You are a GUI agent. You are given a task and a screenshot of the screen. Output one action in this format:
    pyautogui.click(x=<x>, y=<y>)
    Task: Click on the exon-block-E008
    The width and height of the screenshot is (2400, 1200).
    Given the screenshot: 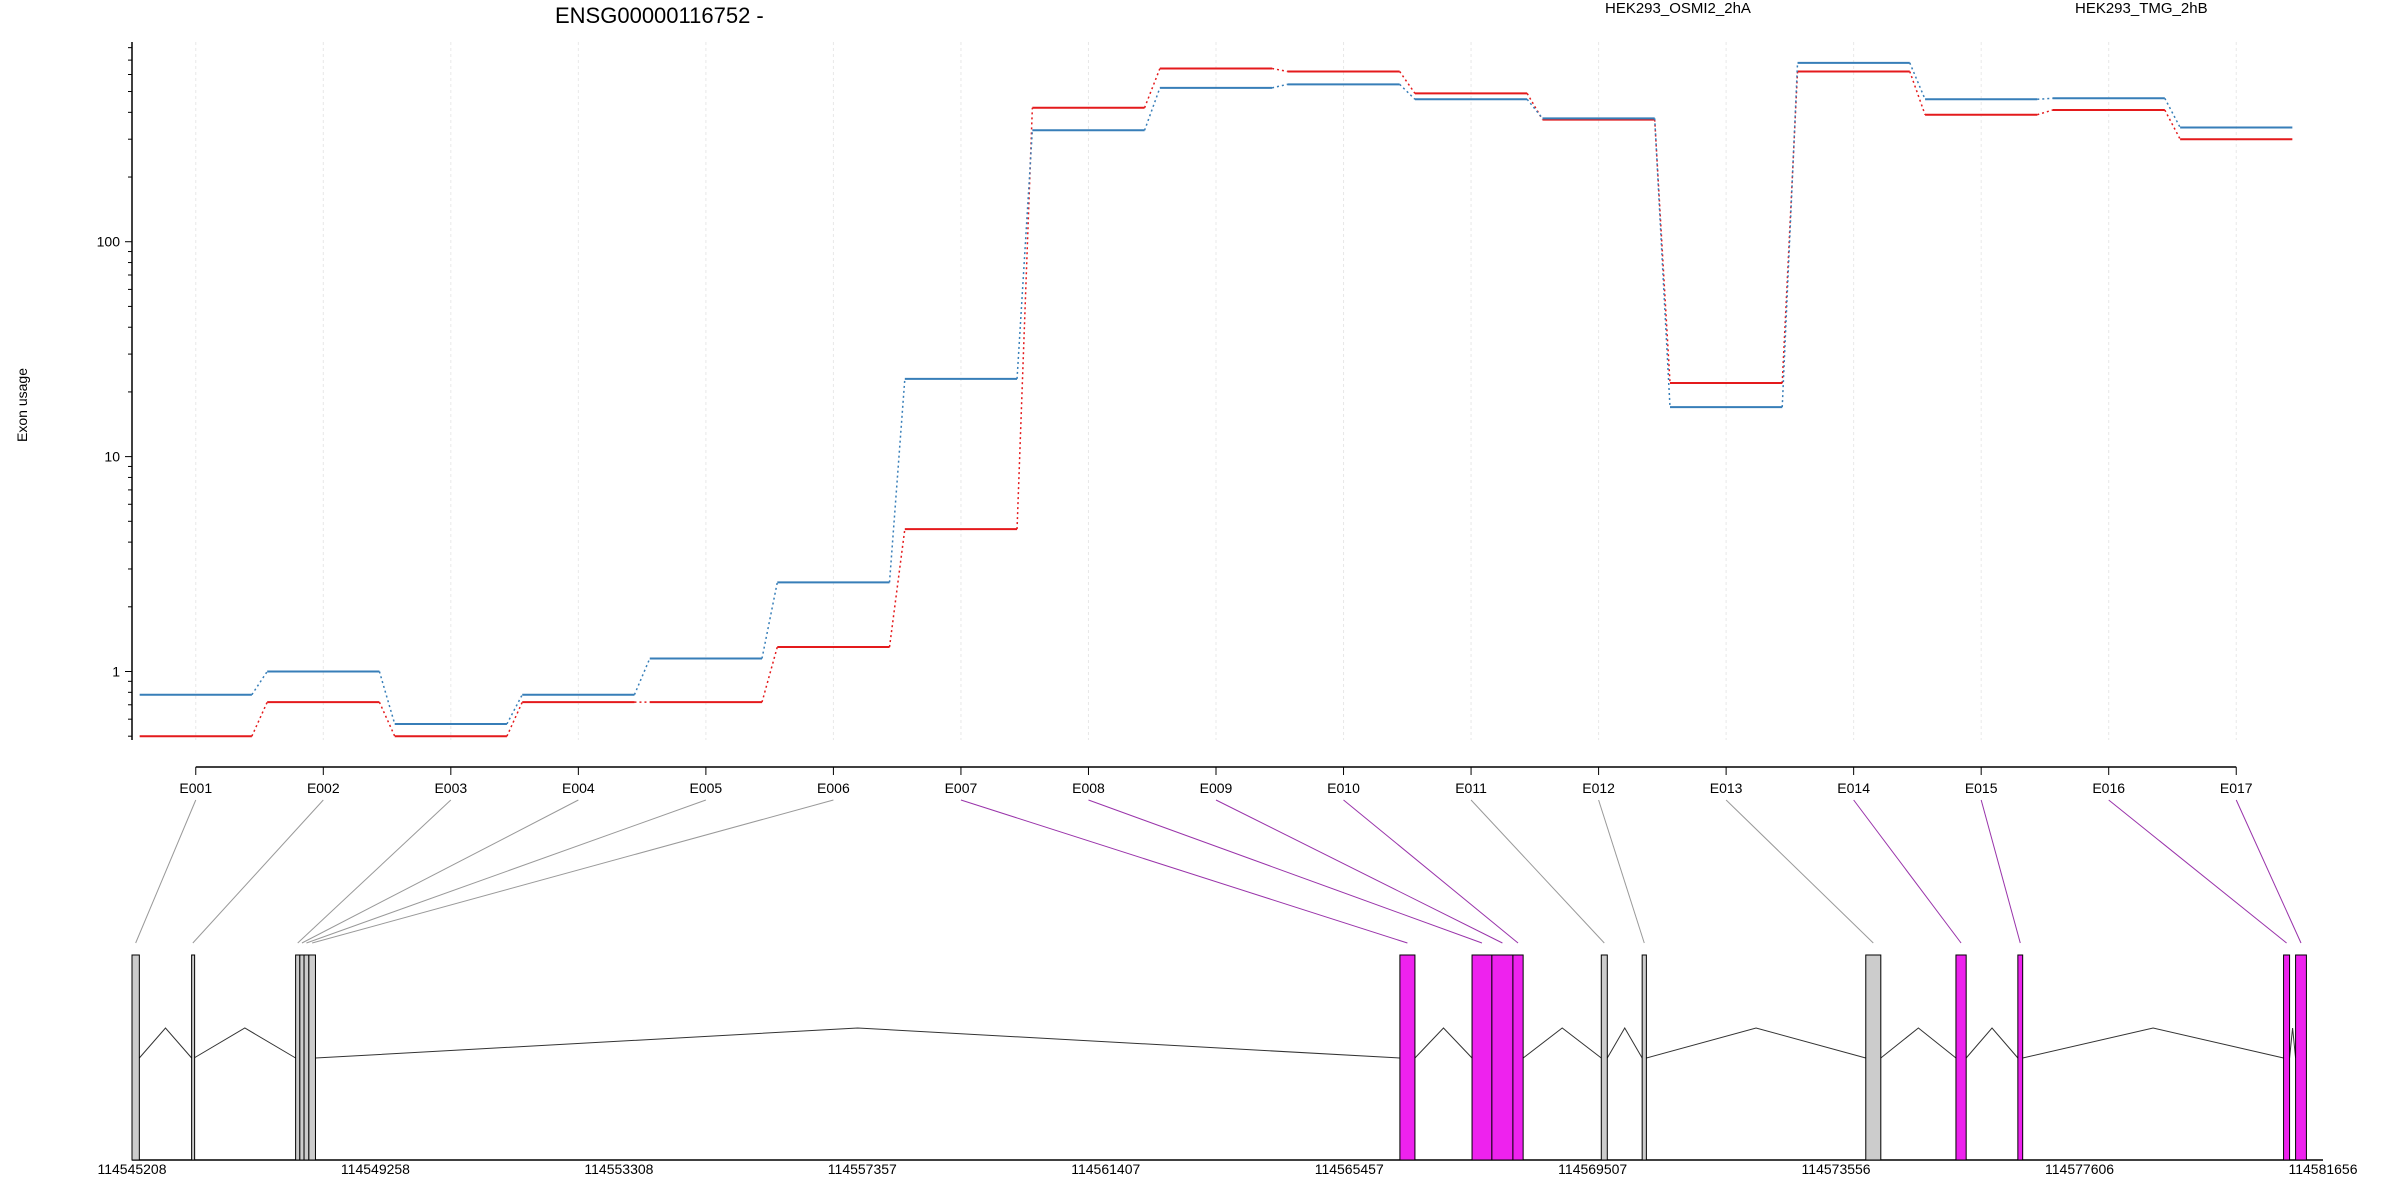 What is the action you would take?
    pyautogui.click(x=1482, y=1057)
    